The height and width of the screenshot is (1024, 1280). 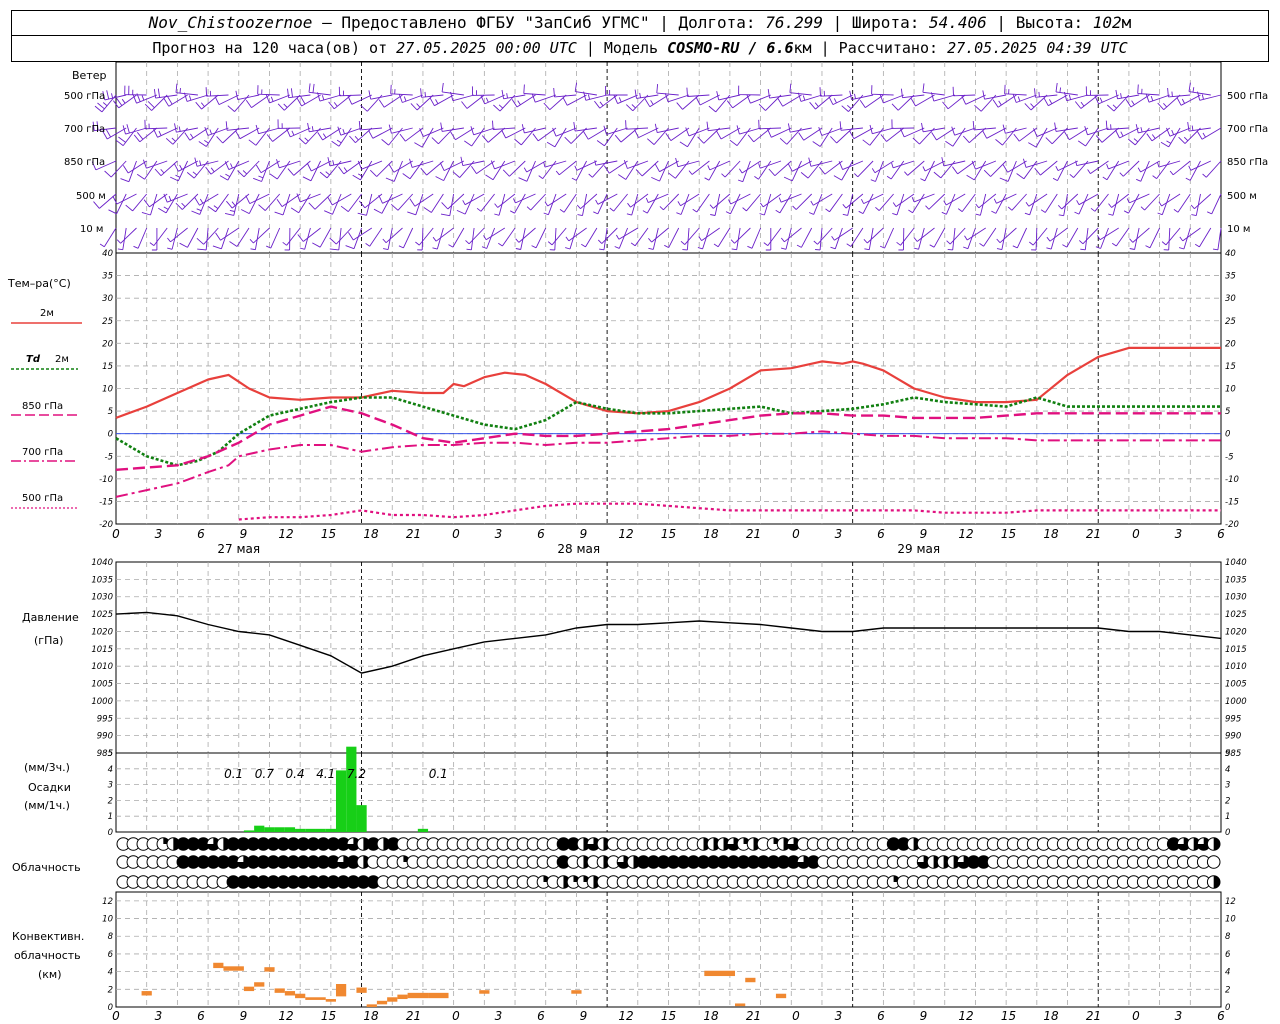 I want to click on temp-ytick-right: 40, so click(x=1230, y=254).